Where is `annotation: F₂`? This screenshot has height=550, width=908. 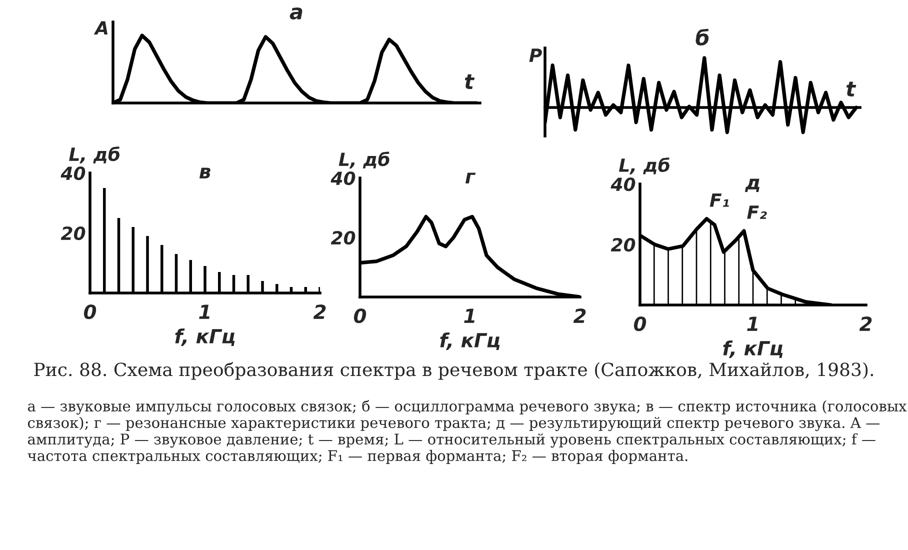 annotation: F₂ is located at coordinates (757, 212).